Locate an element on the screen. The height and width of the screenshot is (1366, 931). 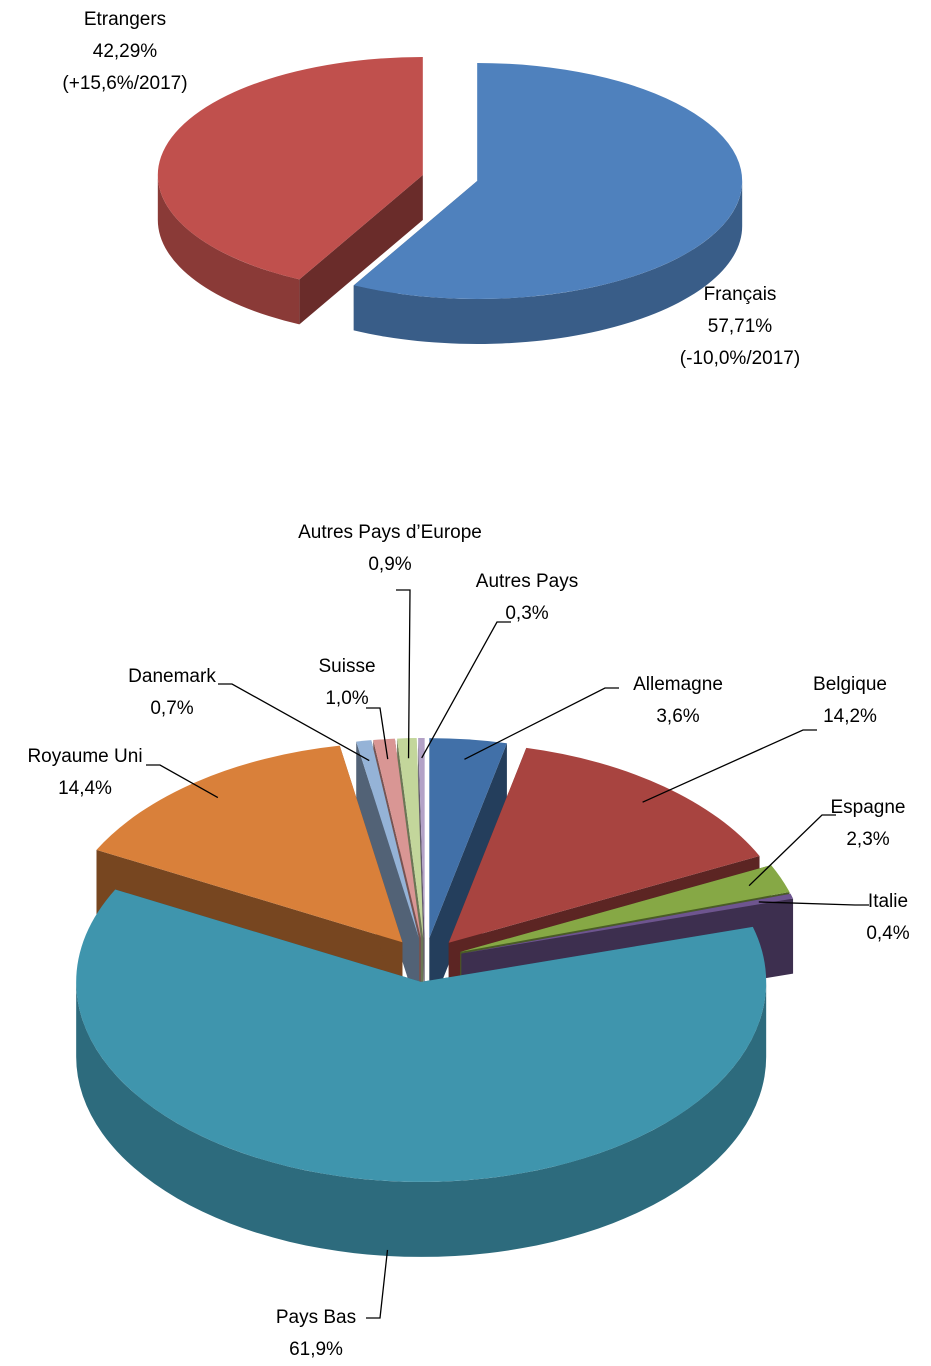
slice-label: Etrangers is located at coordinates (125, 19).